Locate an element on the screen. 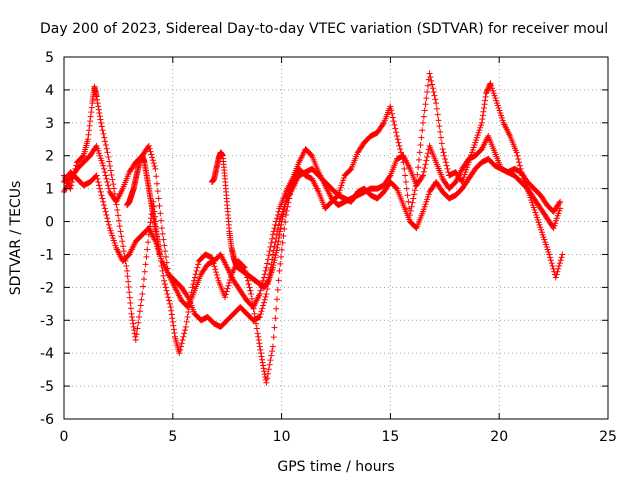 The width and height of the screenshot is (640, 480). y-tick-label: 5 is located at coordinates (49, 58).